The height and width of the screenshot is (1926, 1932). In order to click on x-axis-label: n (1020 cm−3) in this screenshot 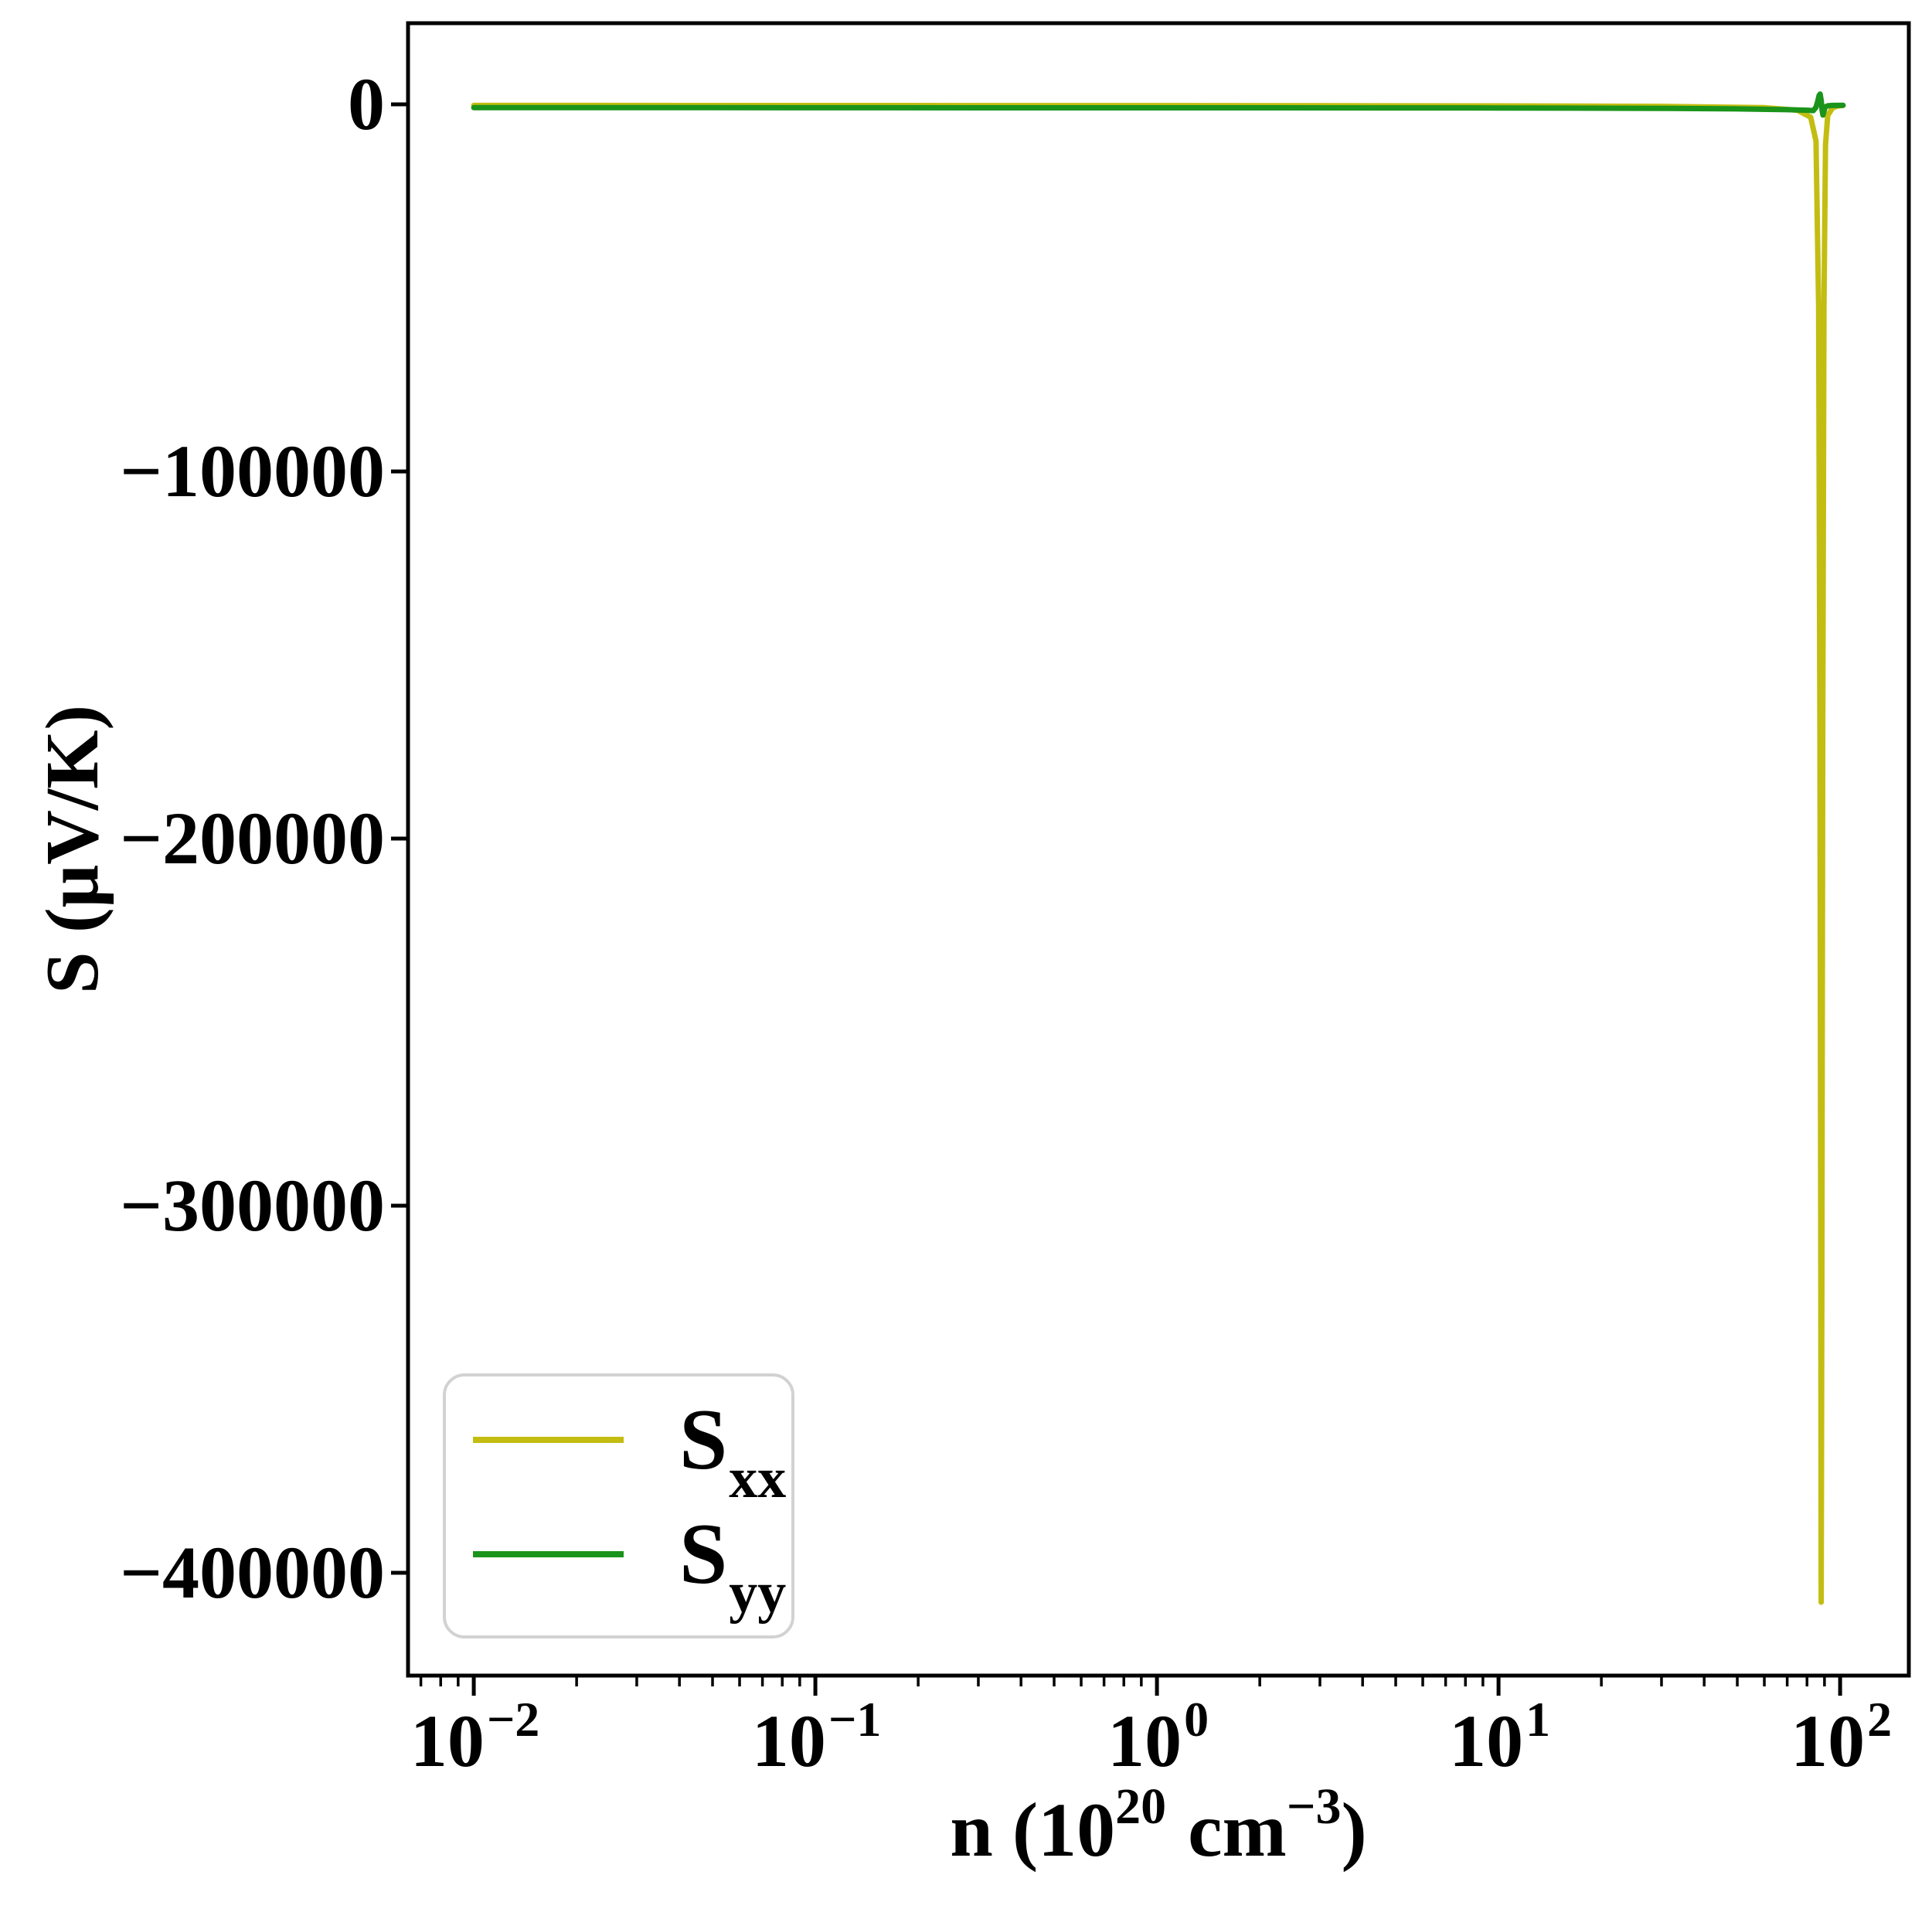, I will do `click(1158, 1829)`.